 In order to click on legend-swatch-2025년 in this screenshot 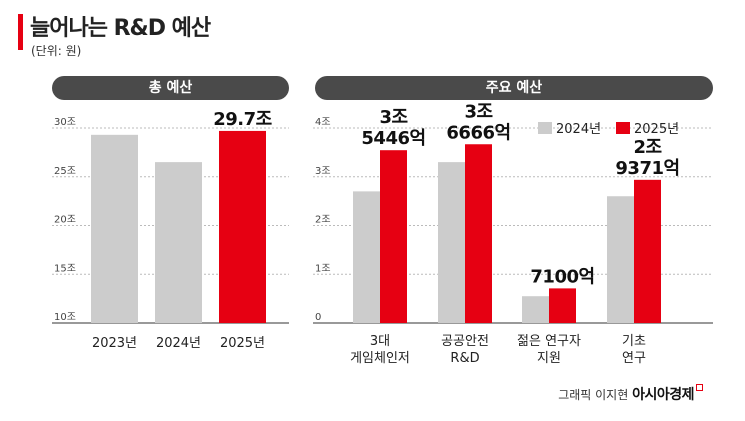, I will do `click(623, 128)`.